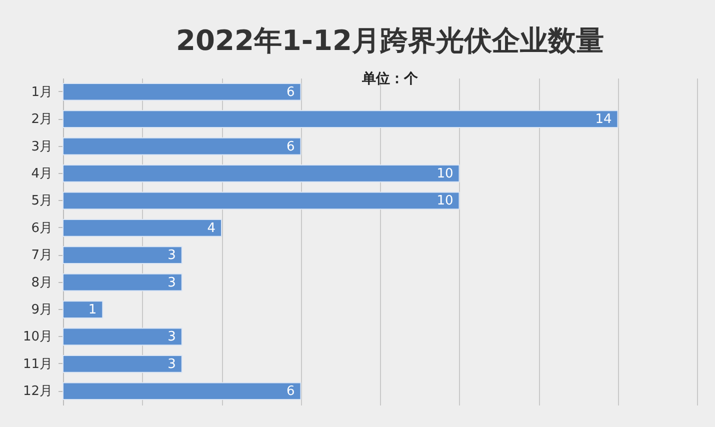 This screenshot has height=427, width=715. Describe the element at coordinates (603, 120) in the screenshot. I see `data-label: 14` at that location.